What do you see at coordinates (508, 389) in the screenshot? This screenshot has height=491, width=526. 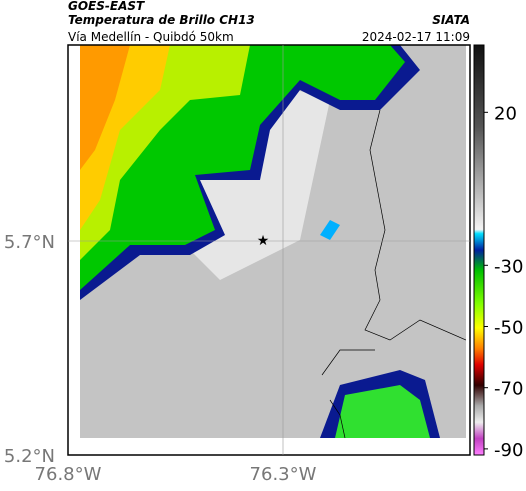 I see `colorbar-tick-label: -70` at bounding box center [508, 389].